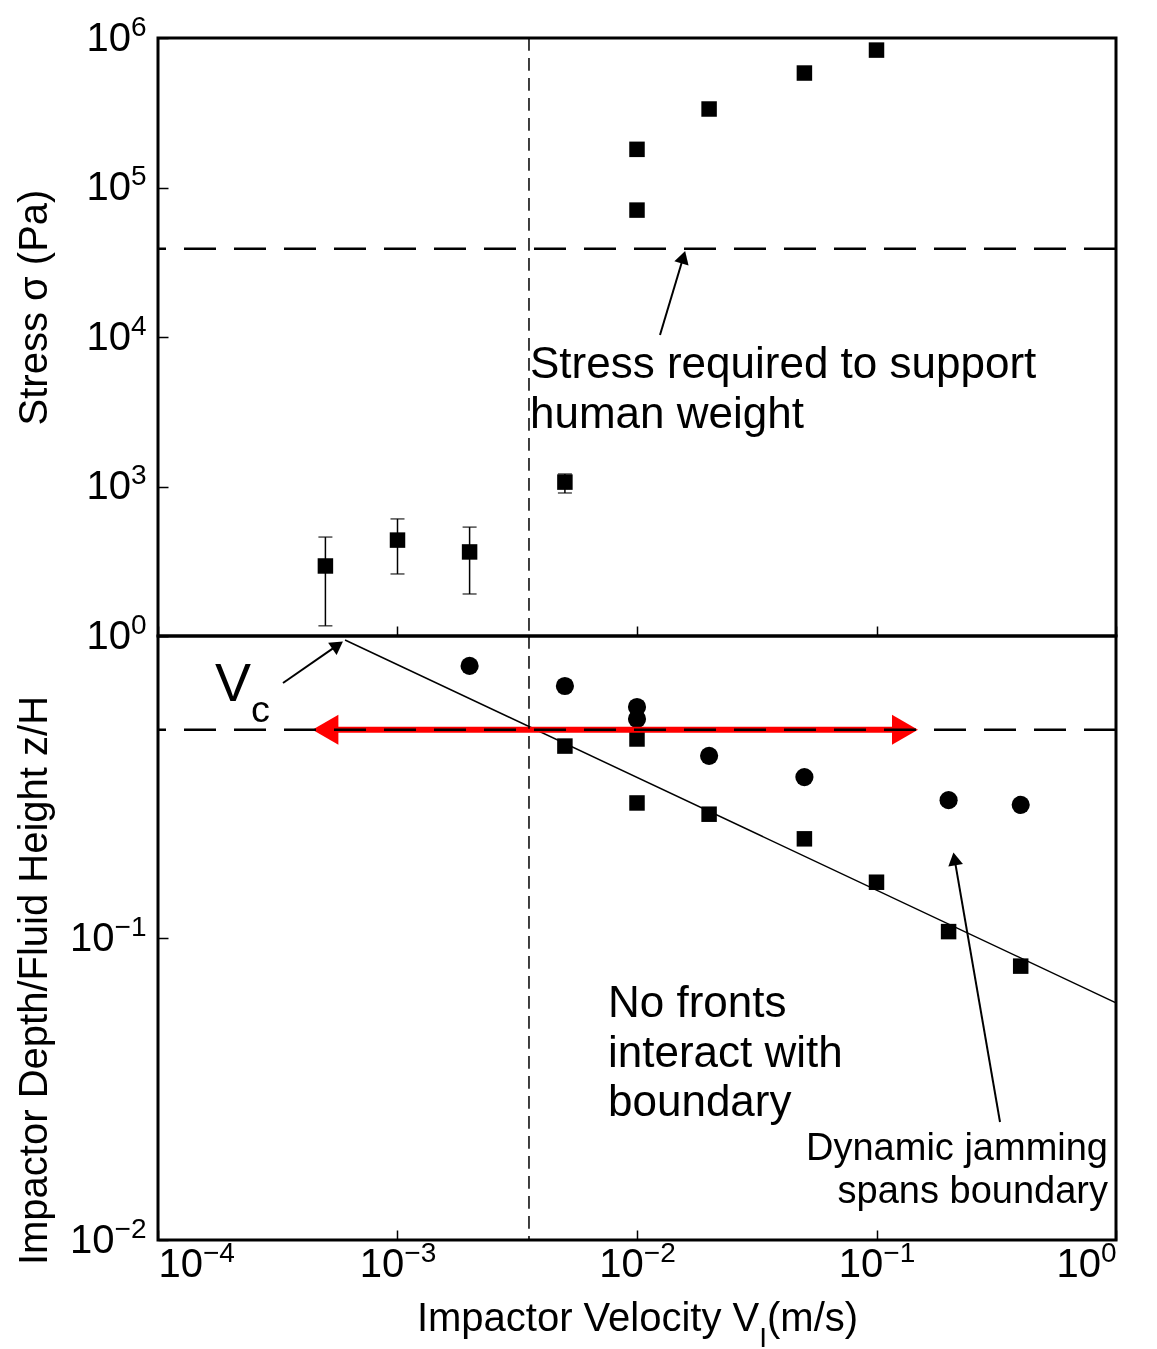  What do you see at coordinates (32, 307) in the screenshot?
I see `y-axis-title: Stress σ (Pa)` at bounding box center [32, 307].